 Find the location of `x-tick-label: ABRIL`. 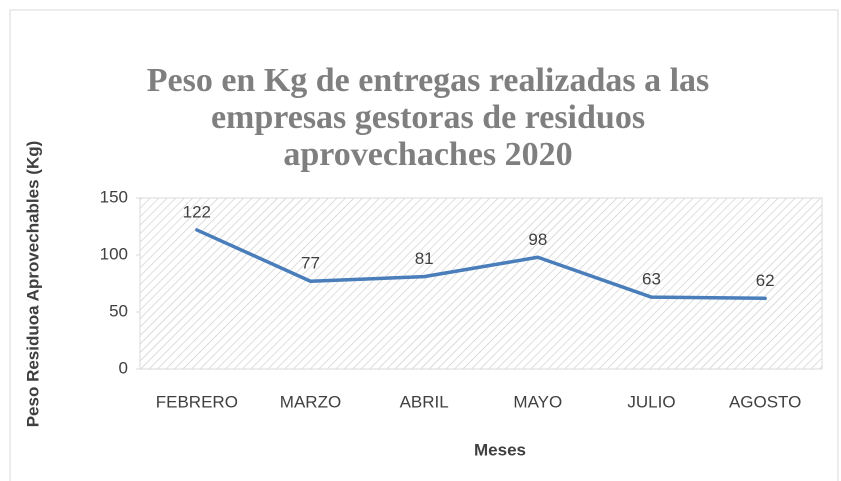

x-tick-label: ABRIL is located at coordinates (424, 401).